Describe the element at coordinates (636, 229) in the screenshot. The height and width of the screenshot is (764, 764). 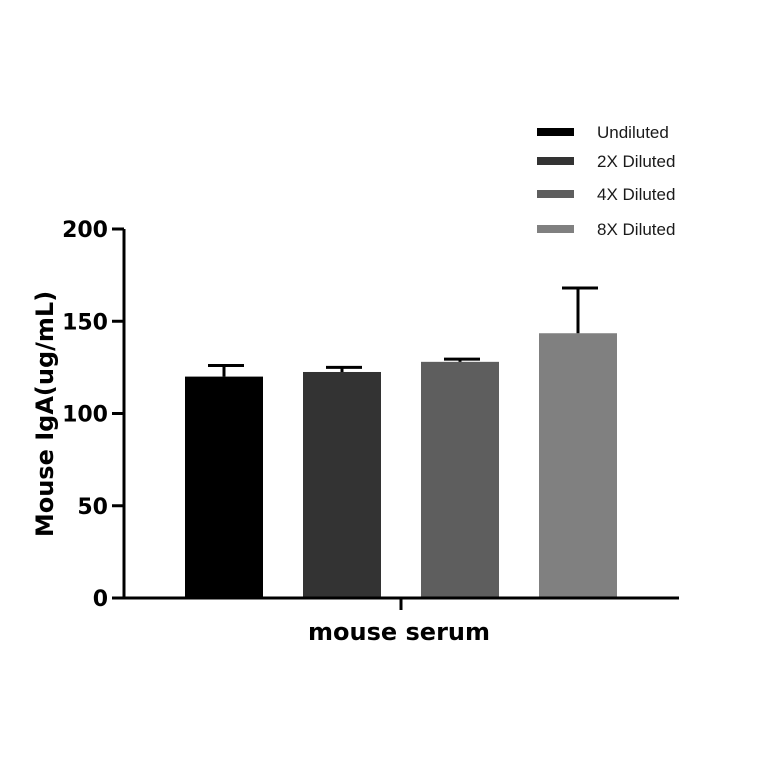
I see `legend-label: 8X Diluted` at that location.